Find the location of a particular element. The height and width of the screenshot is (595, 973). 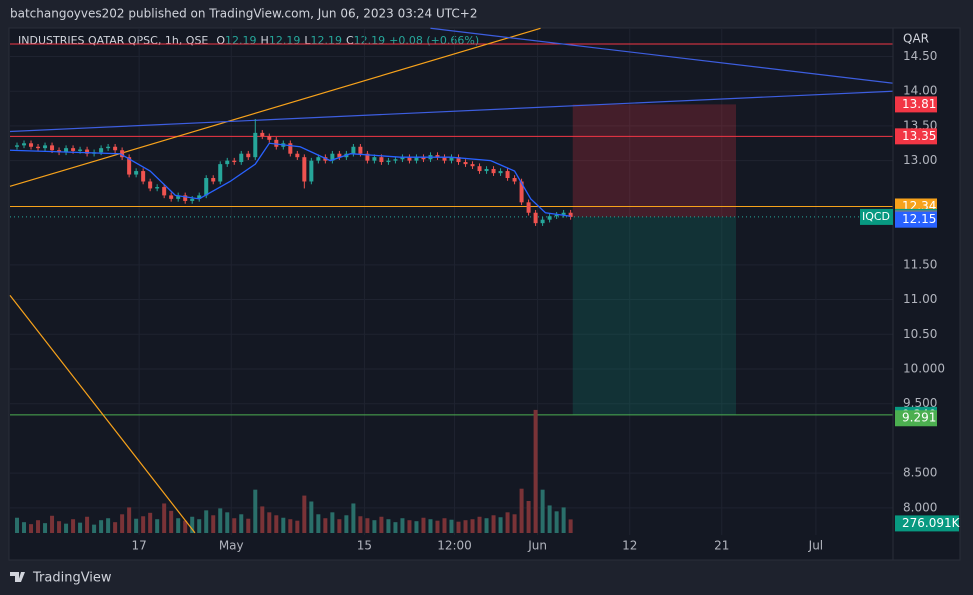

legend-key: O is located at coordinates (220, 40).